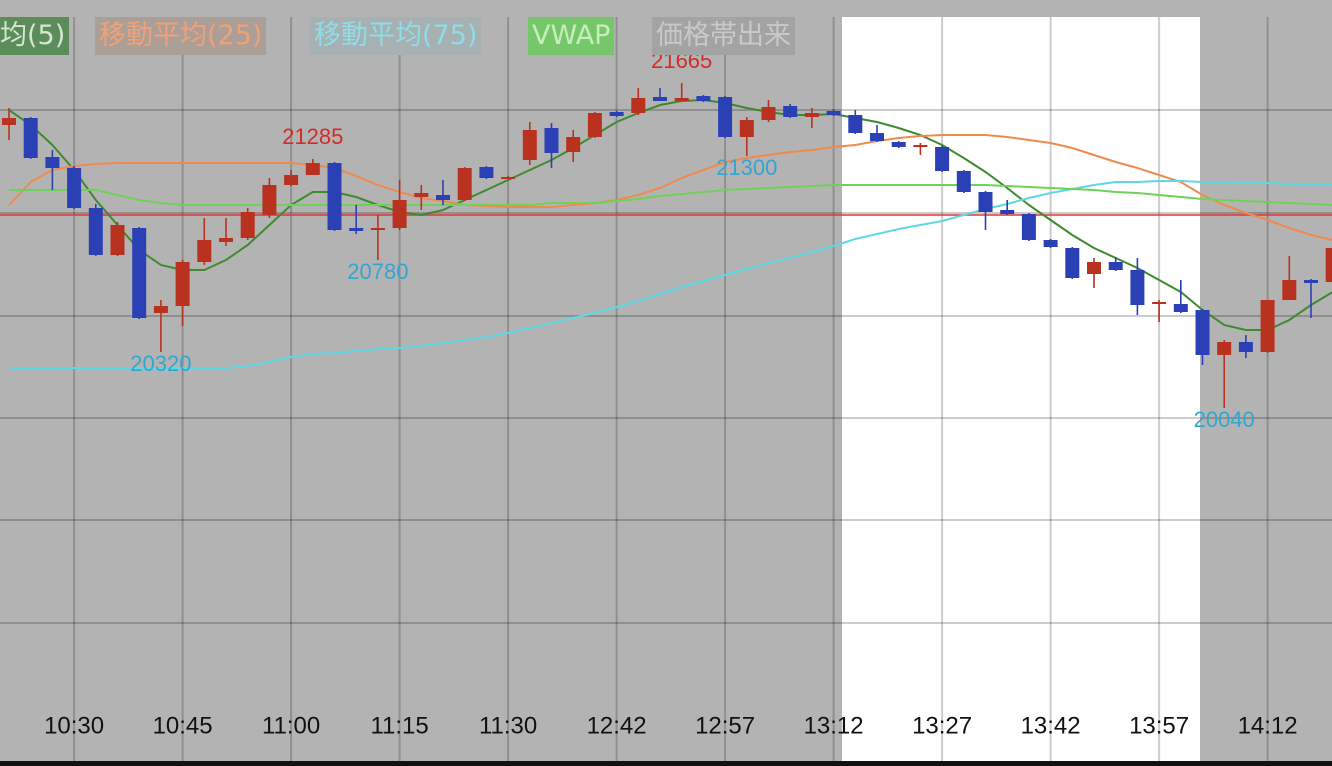  What do you see at coordinates (160, 363) in the screenshot?
I see `low-label: 20320` at bounding box center [160, 363].